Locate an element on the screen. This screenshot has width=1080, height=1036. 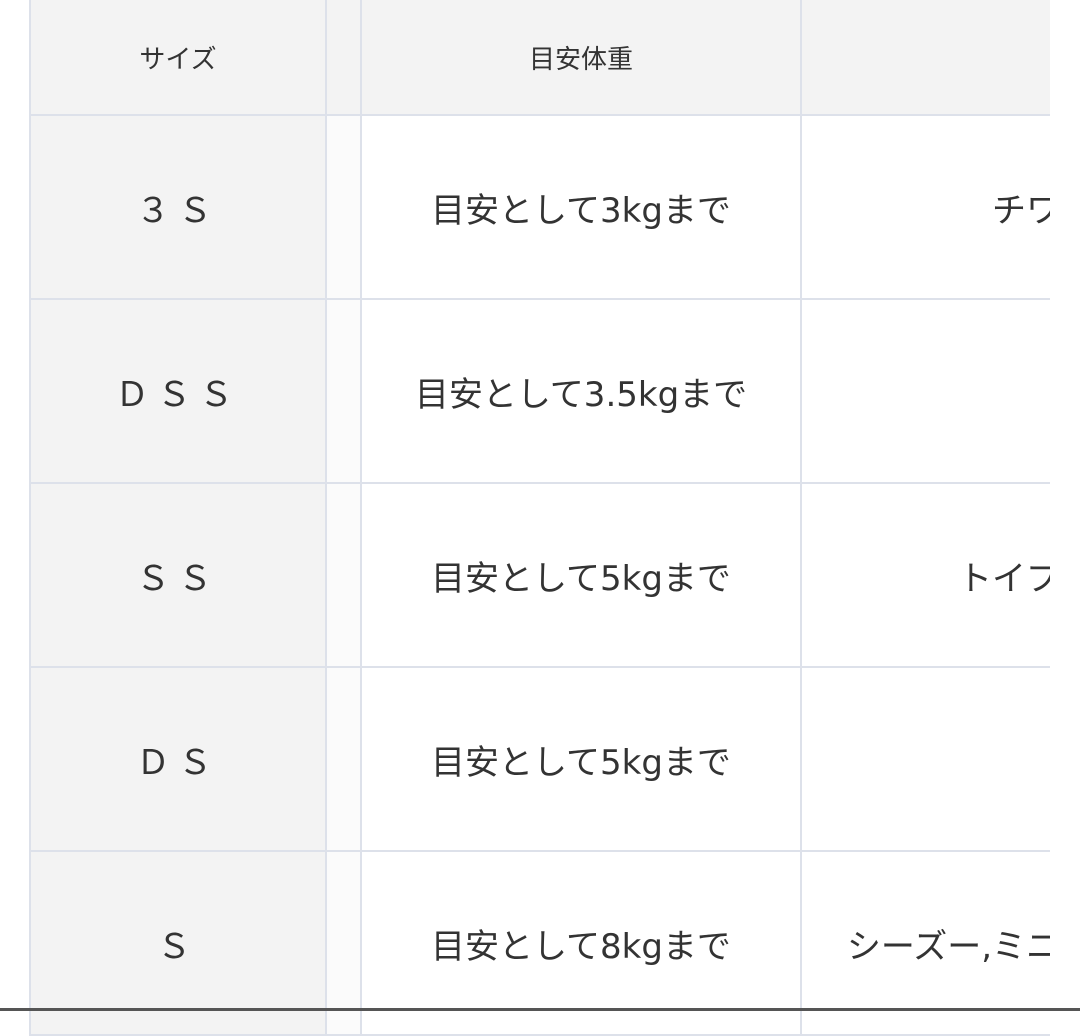
weight-cell: 目安として3.5kgまで is located at coordinates (582, 391).